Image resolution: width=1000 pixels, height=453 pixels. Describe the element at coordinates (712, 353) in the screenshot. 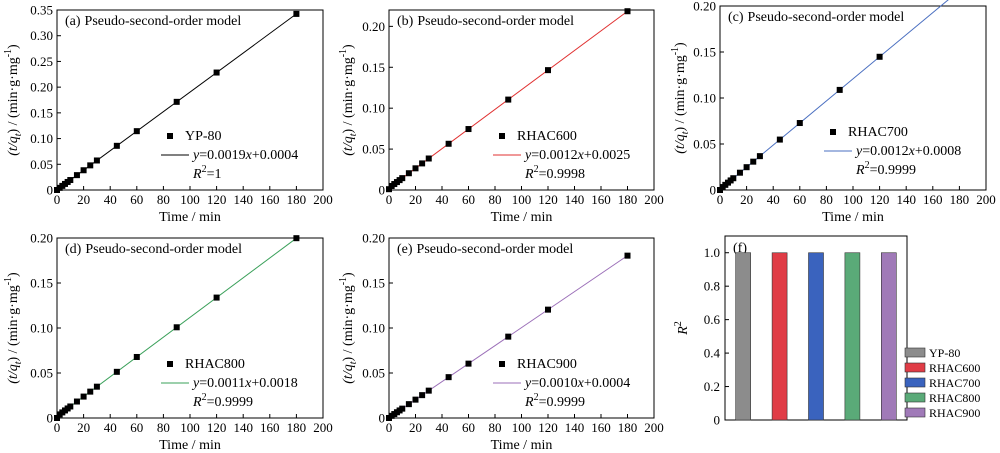

I see `y-tick-label: 0.4` at that location.